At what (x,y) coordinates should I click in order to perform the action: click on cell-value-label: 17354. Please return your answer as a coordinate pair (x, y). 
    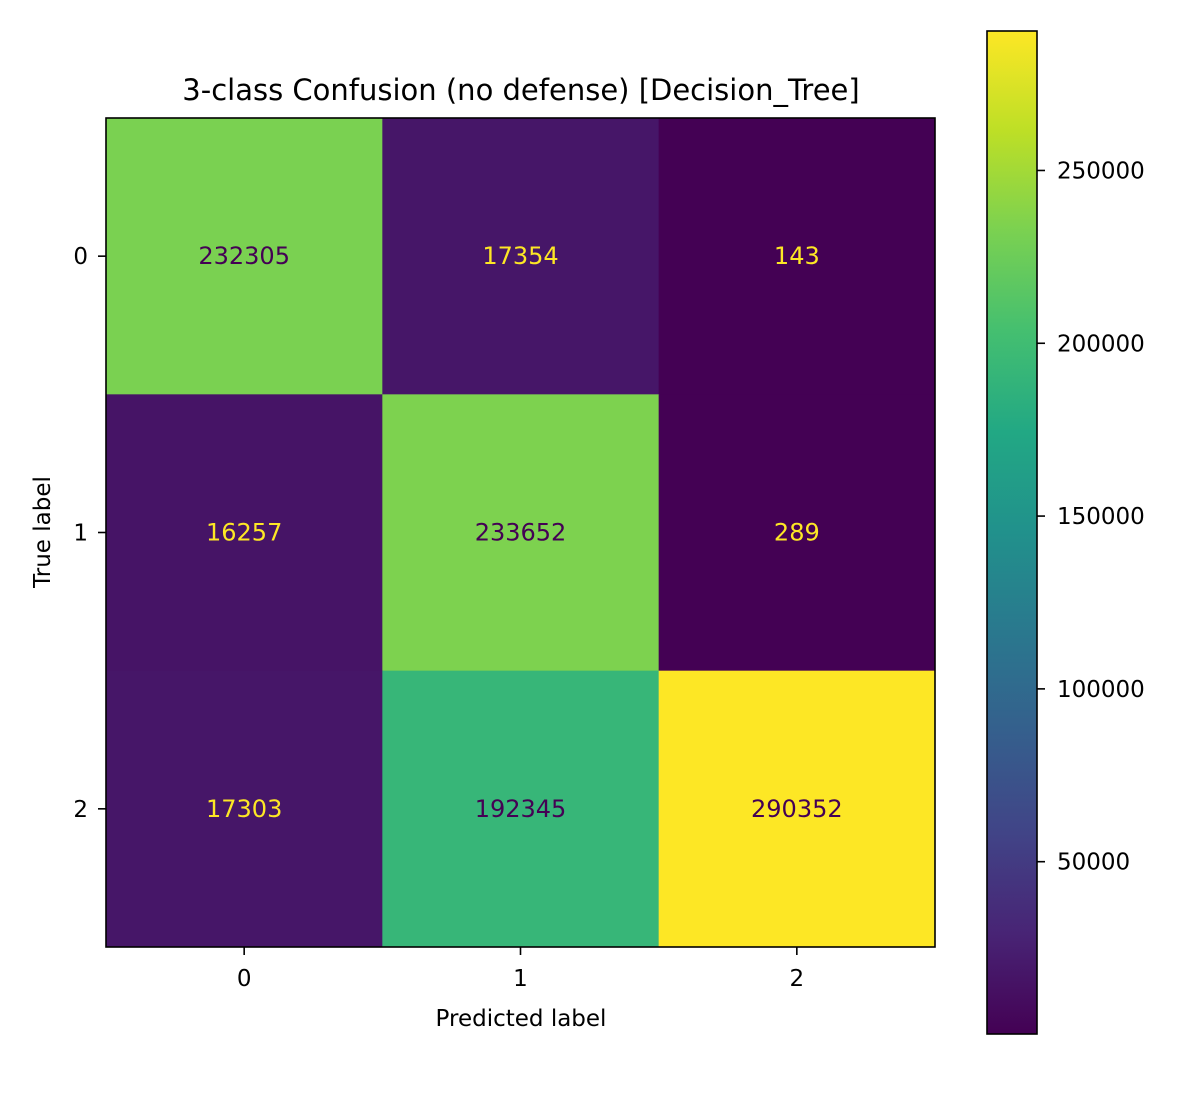
    Looking at the image, I should click on (520, 256).